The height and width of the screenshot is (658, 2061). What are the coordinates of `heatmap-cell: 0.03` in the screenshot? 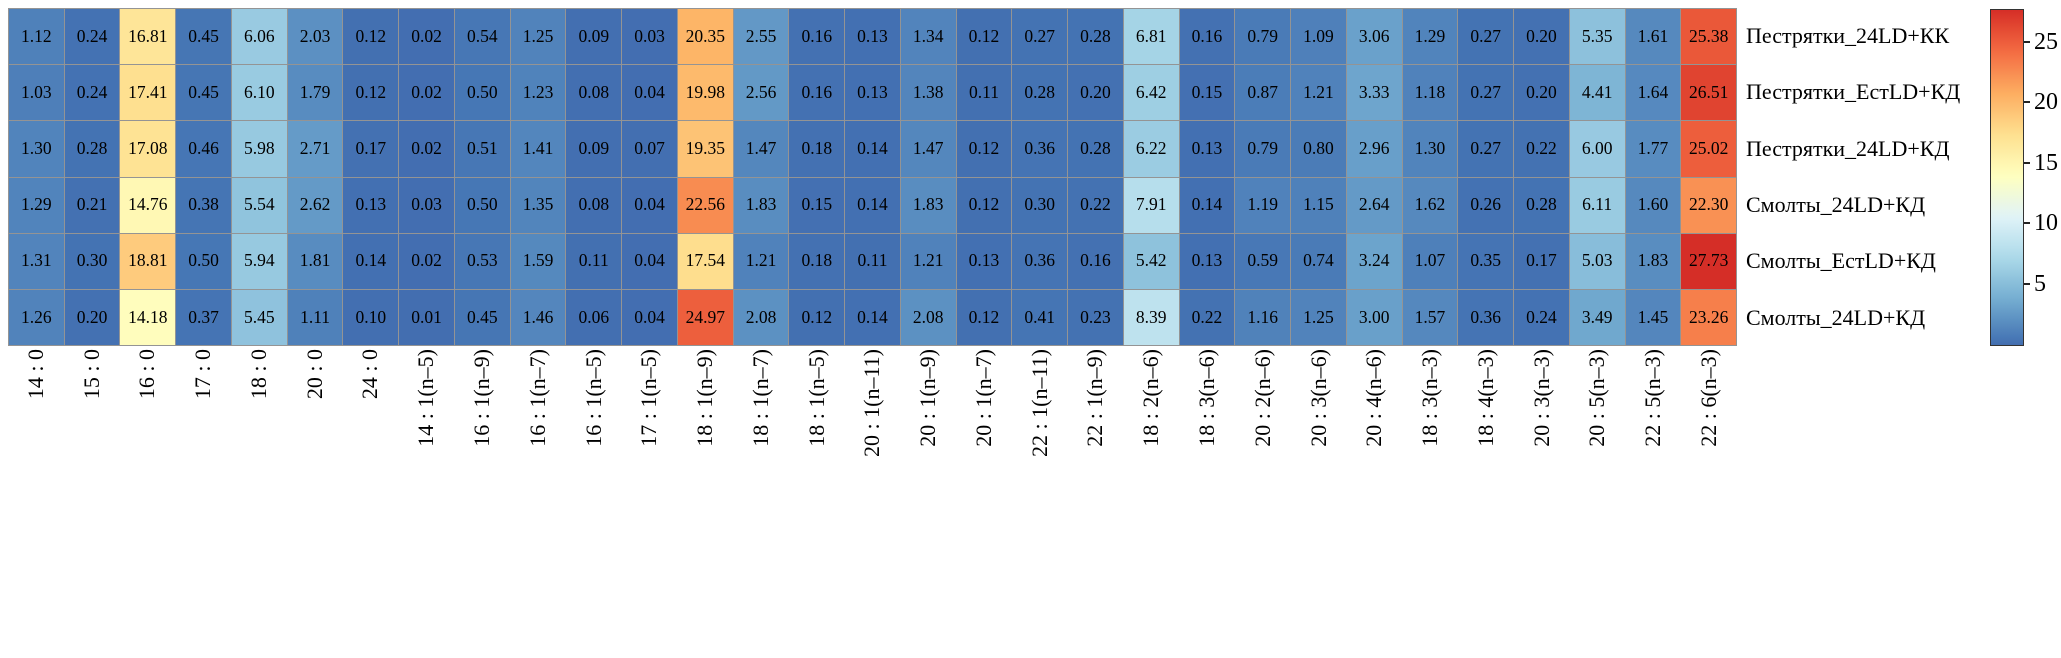 It's located at (649, 37).